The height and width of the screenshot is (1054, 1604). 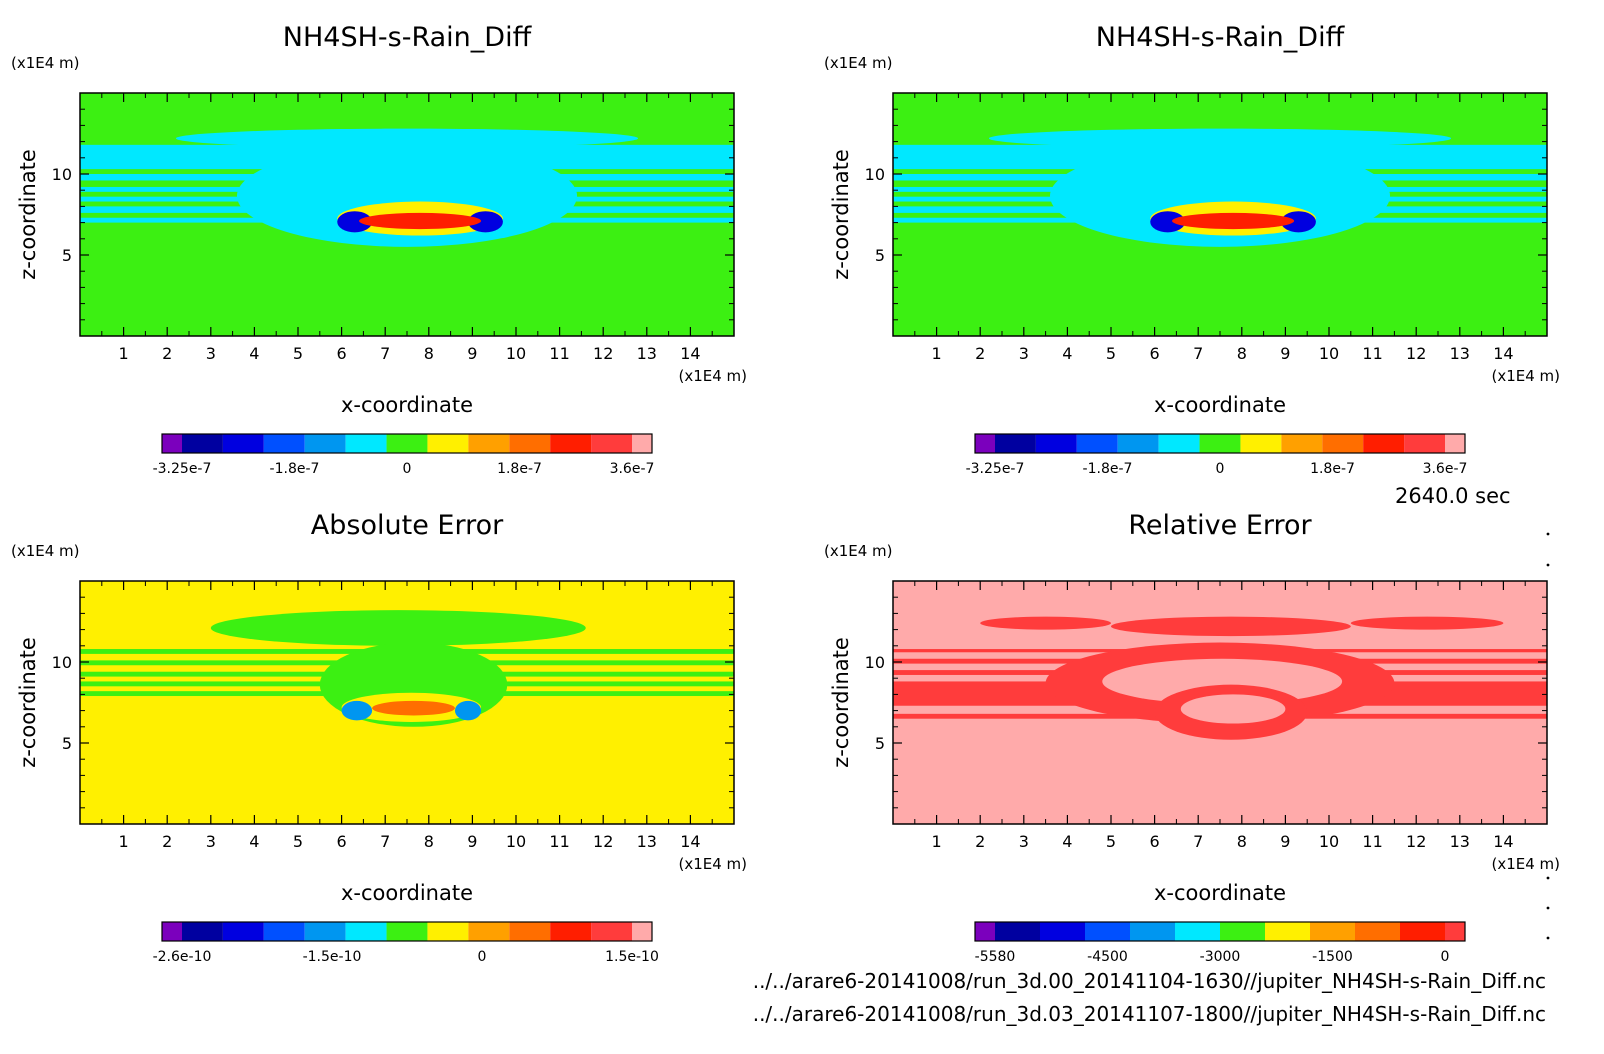 I want to click on colorbar-tick-label: -2.6e-10, so click(x=182, y=957).